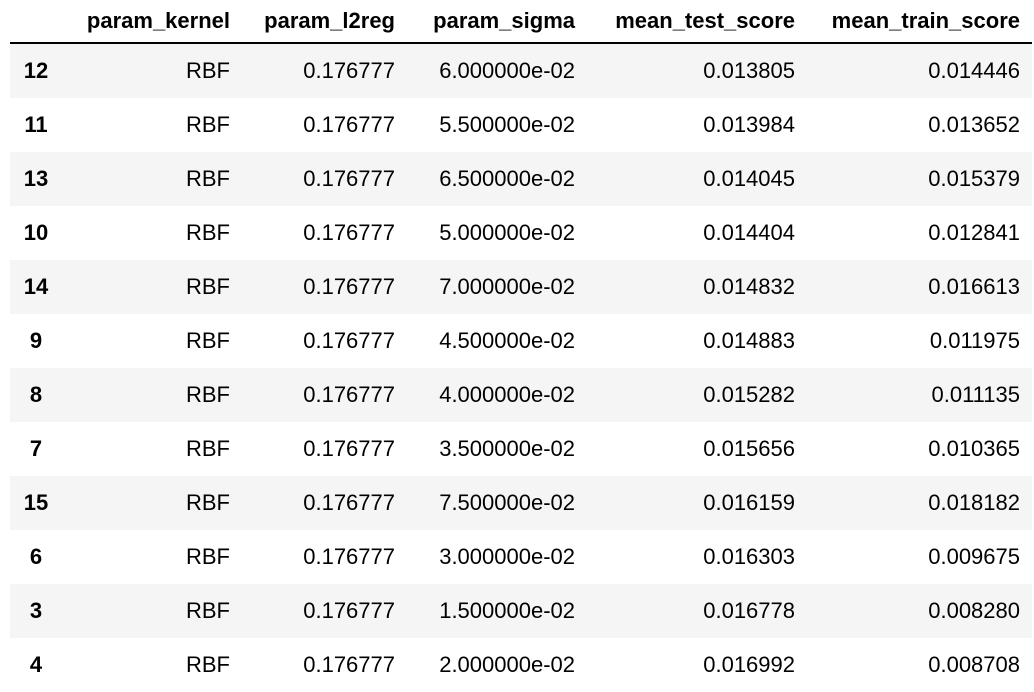 This screenshot has height=692, width=1034. What do you see at coordinates (36, 394) in the screenshot?
I see `row-index: 8` at bounding box center [36, 394].